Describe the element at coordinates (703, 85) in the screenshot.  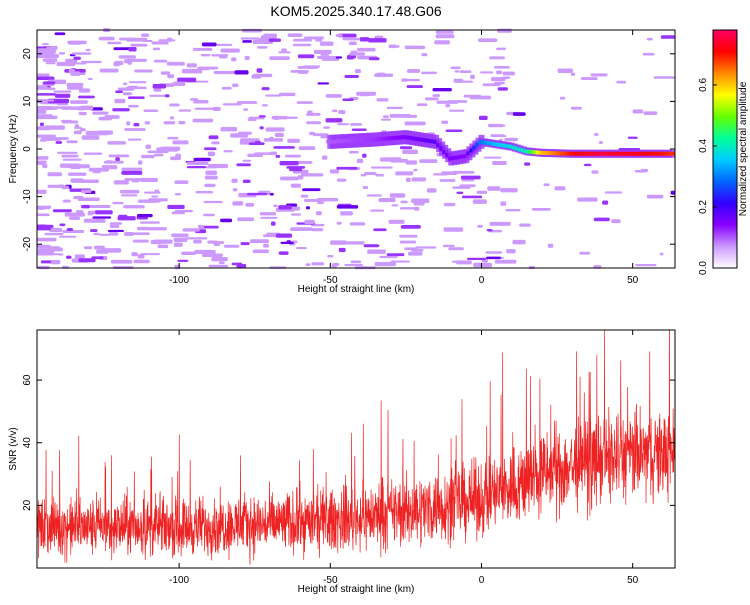
I see `colorbar-tick-label: 0.6` at that location.